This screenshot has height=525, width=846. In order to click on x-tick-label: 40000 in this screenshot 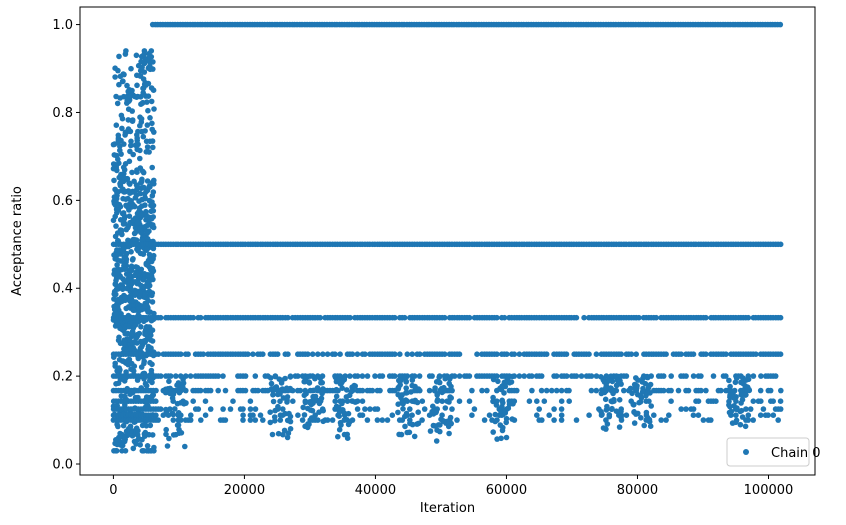, I will do `click(375, 490)`.